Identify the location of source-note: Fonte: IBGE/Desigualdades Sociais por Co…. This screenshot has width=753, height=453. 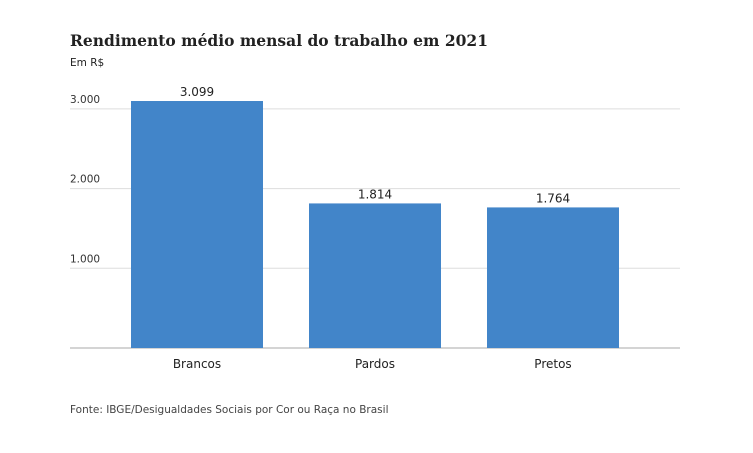
(229, 410).